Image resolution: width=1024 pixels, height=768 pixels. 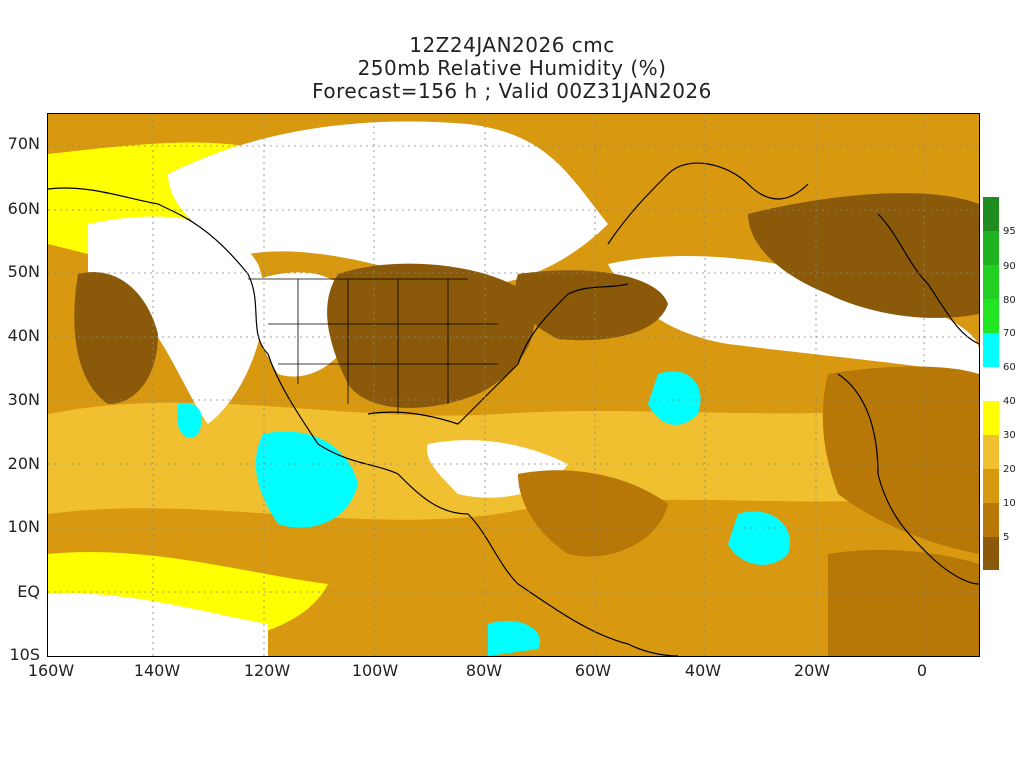 What do you see at coordinates (922, 670) in the screenshot?
I see `x-label-0: 0` at bounding box center [922, 670].